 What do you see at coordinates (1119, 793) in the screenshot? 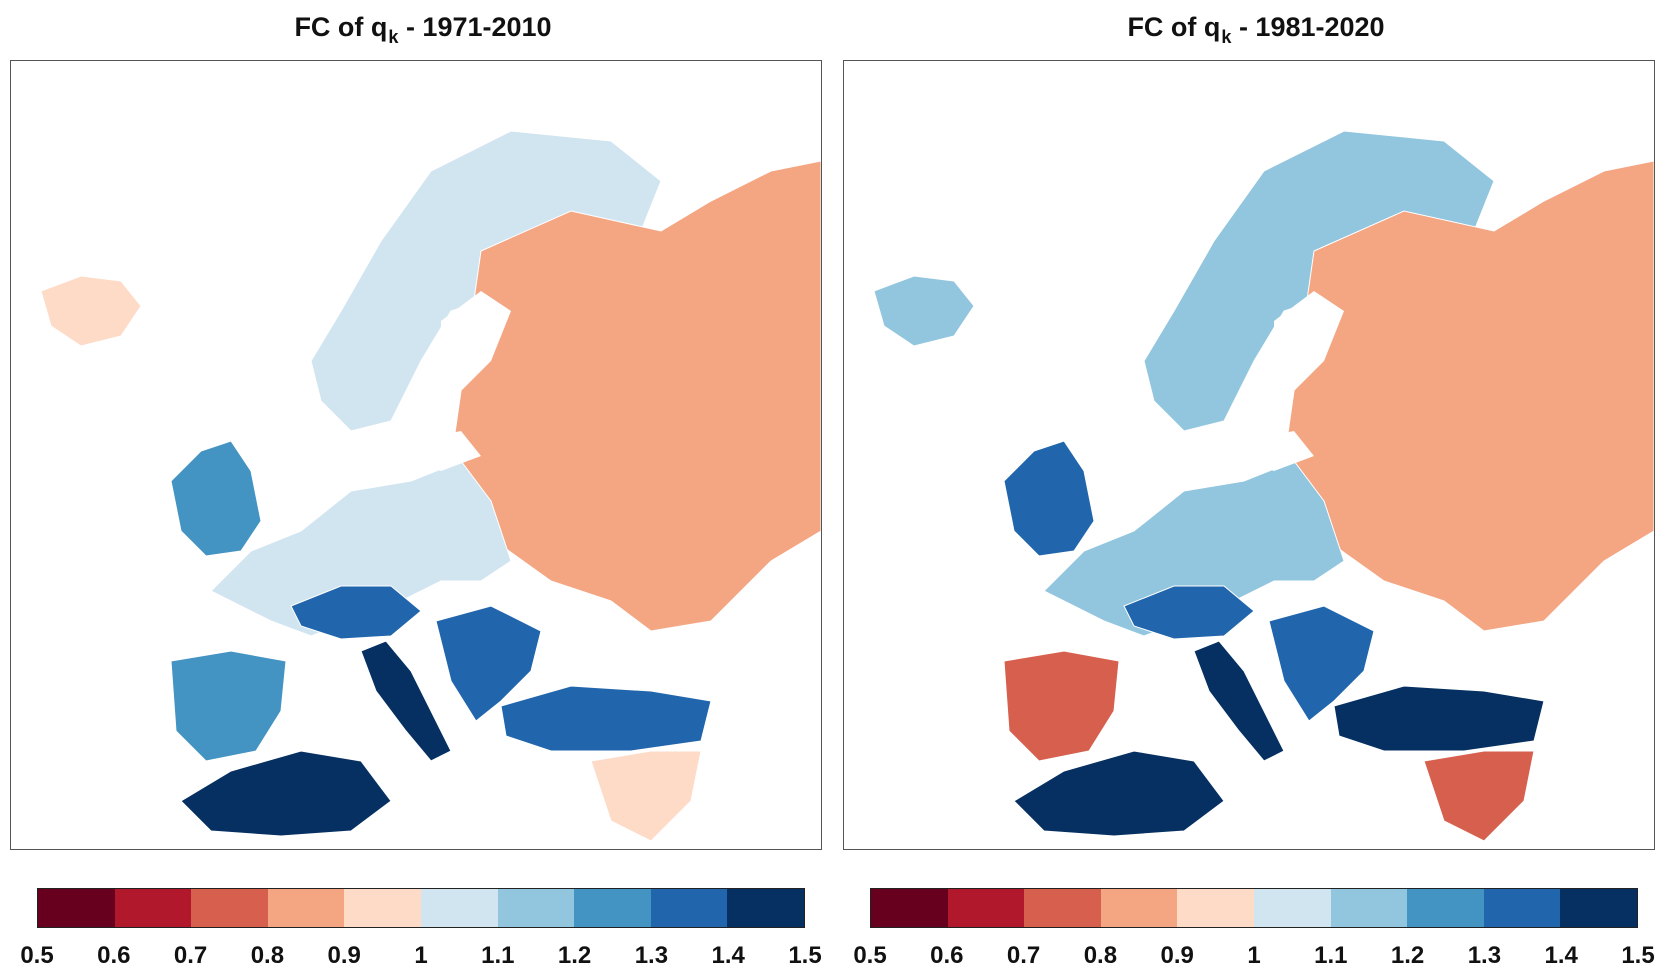
I see `right-region-north-africa` at bounding box center [1119, 793].